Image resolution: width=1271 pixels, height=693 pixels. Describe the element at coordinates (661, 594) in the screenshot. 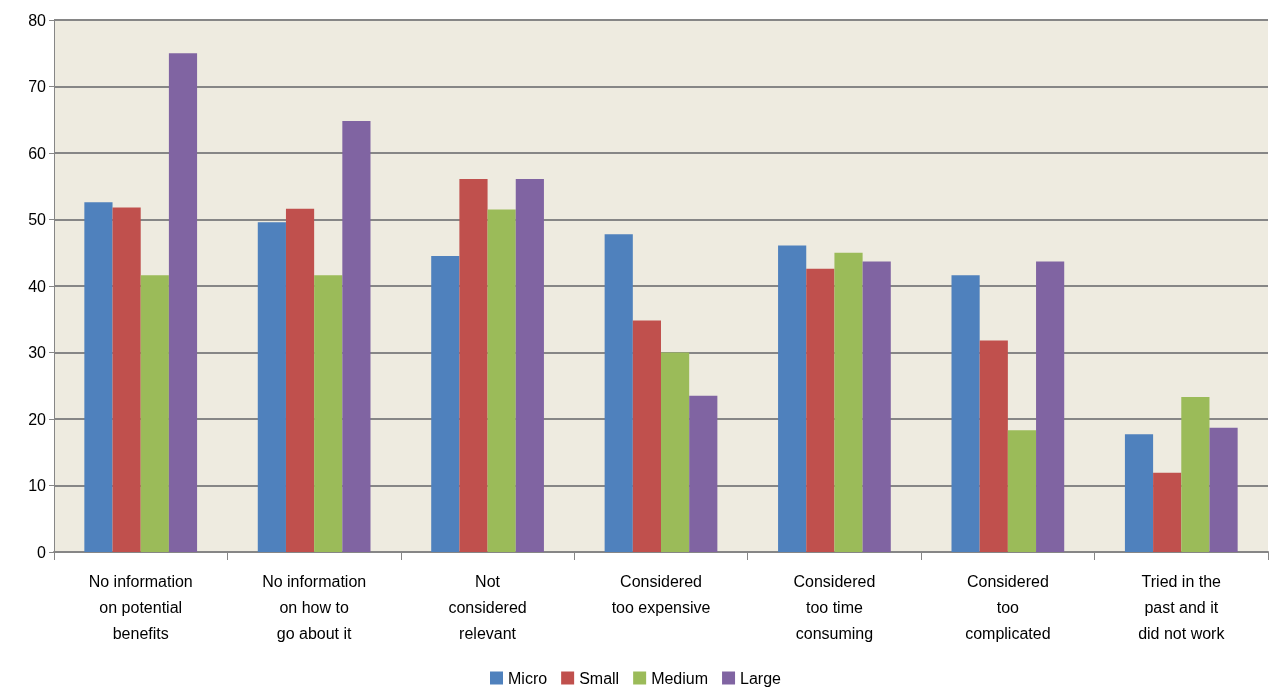

I see `x-tick-label: Considered too expensive` at that location.